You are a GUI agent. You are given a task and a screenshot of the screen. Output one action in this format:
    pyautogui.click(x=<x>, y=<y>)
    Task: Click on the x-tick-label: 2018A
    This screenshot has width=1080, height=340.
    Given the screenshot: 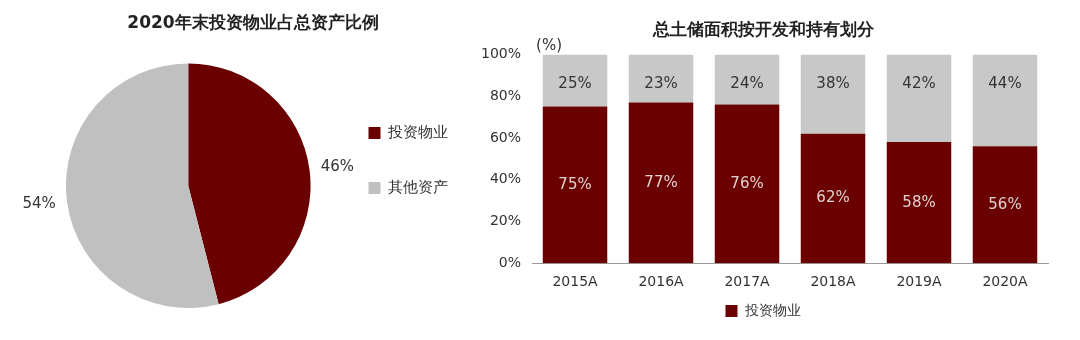 What is the action you would take?
    pyautogui.click(x=833, y=281)
    